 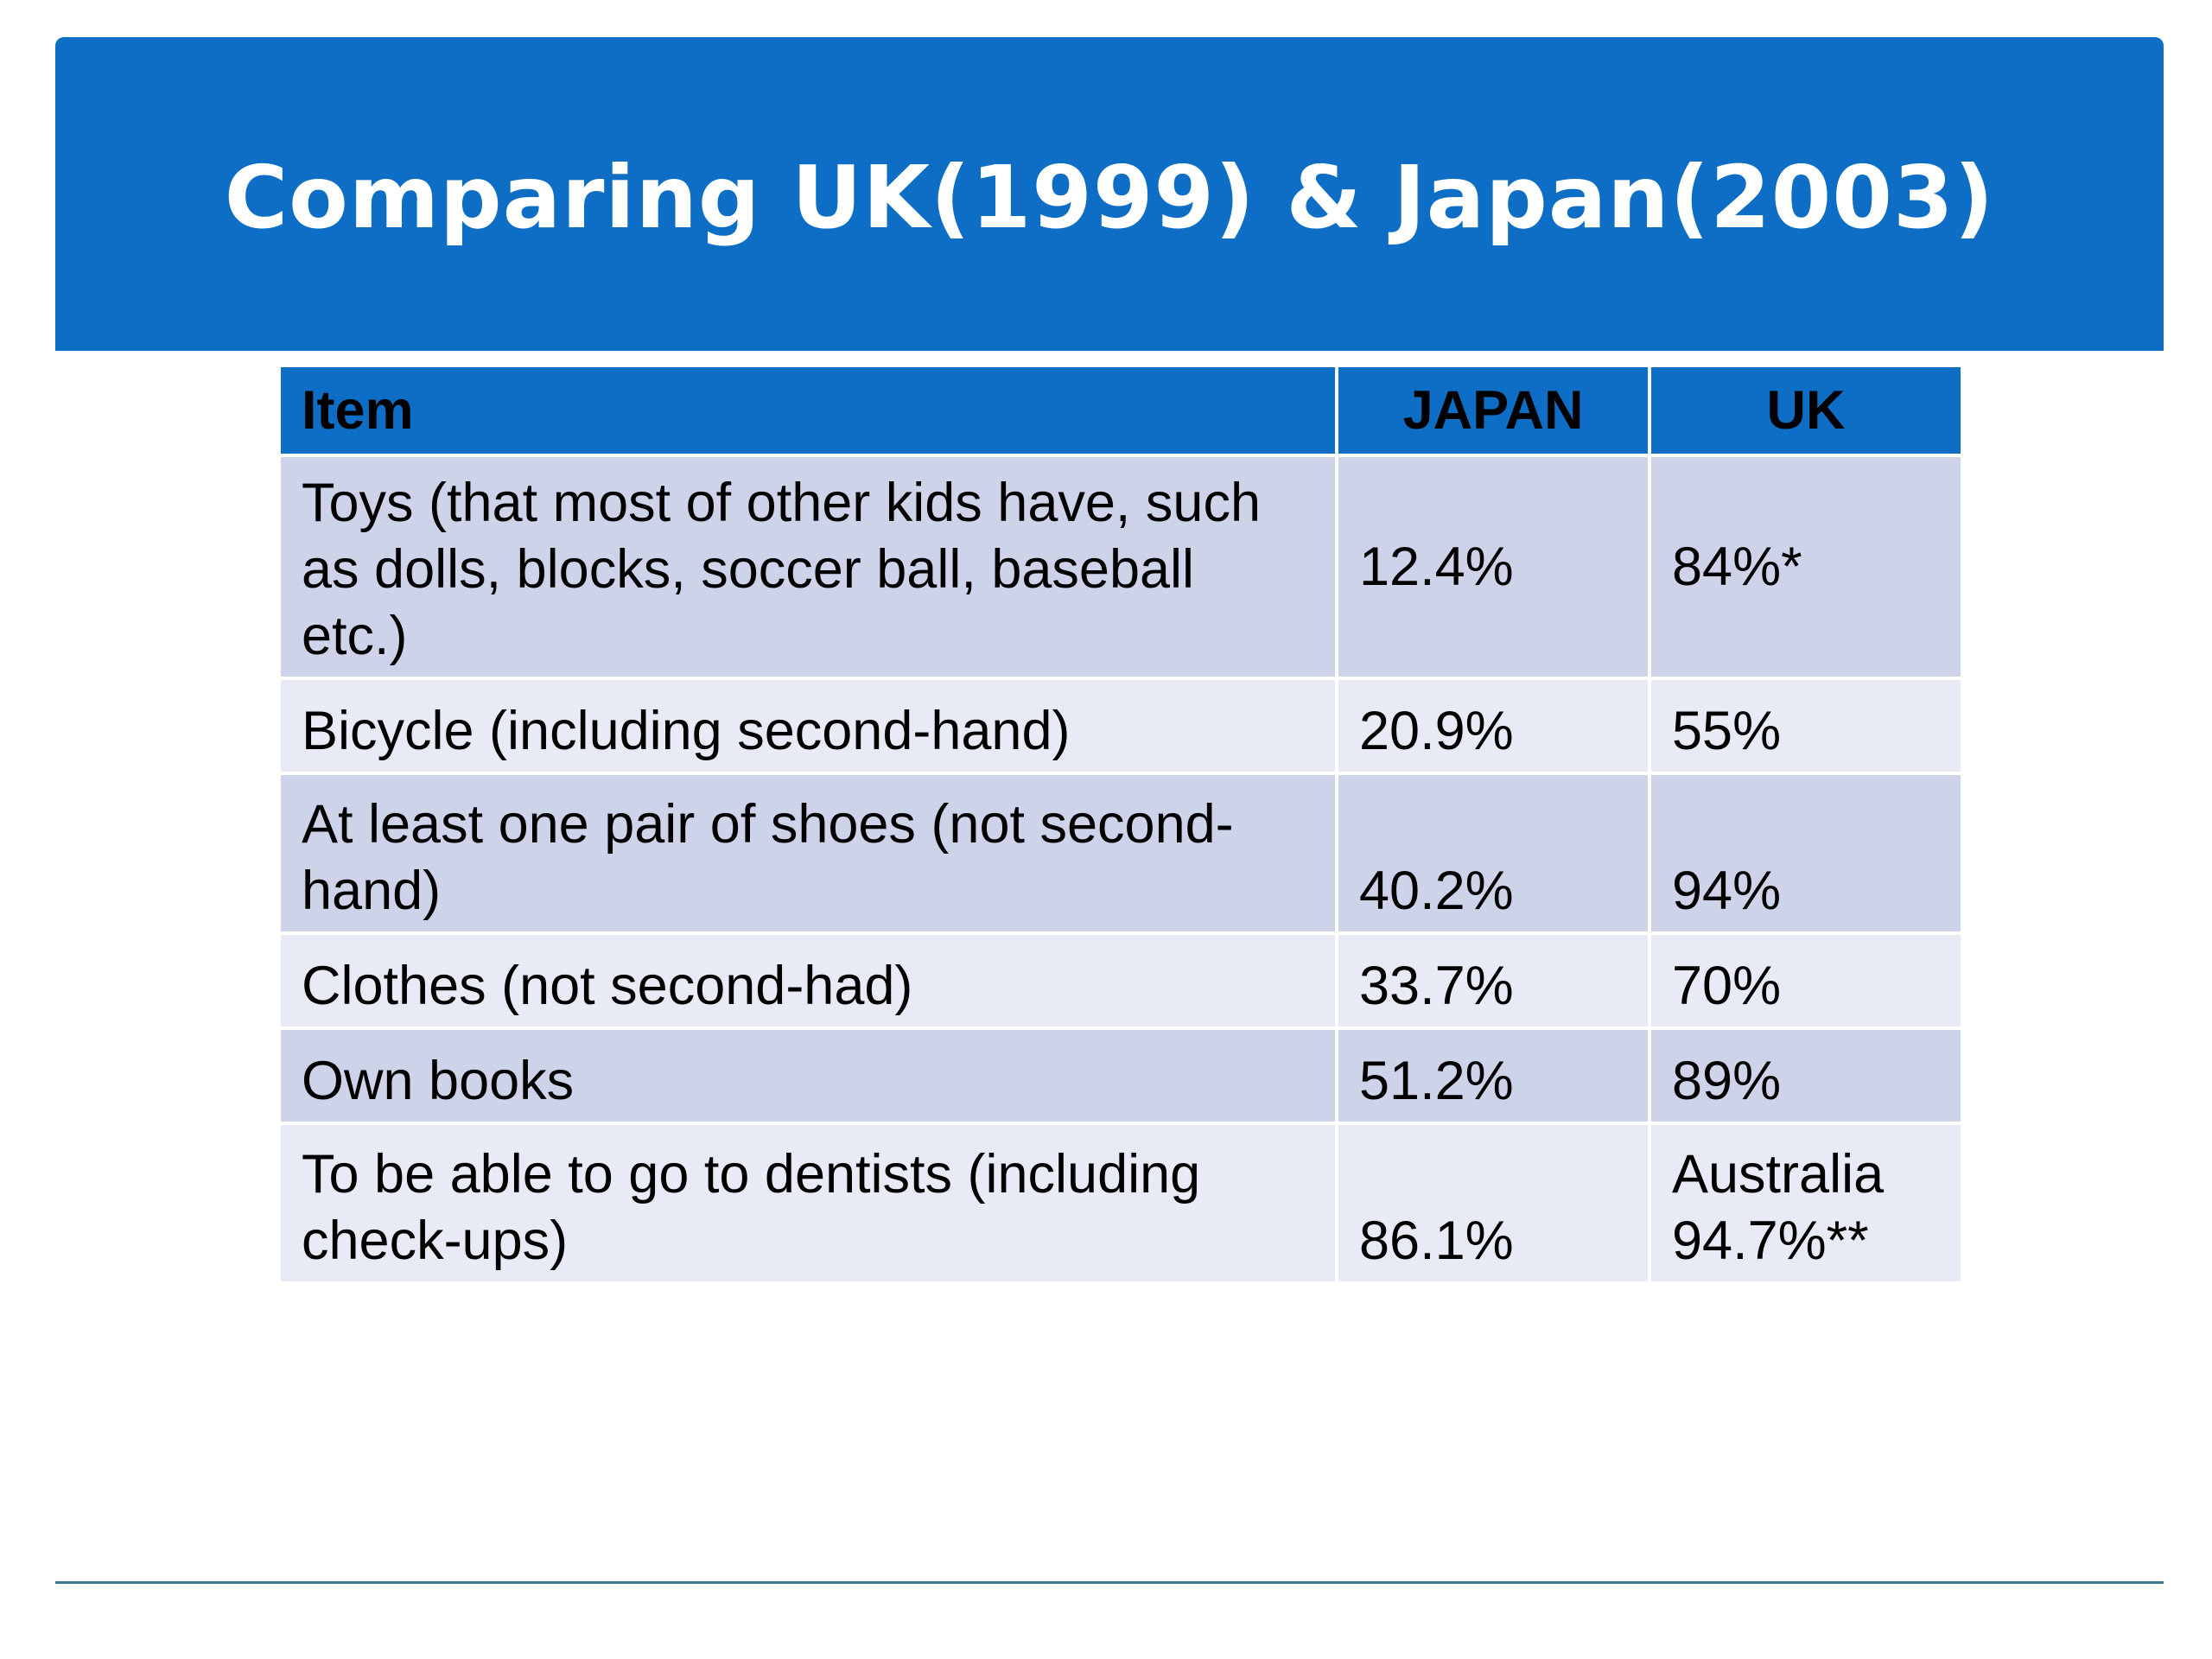 I want to click on item-cell: Clothes (not second-had), so click(x=808, y=981).